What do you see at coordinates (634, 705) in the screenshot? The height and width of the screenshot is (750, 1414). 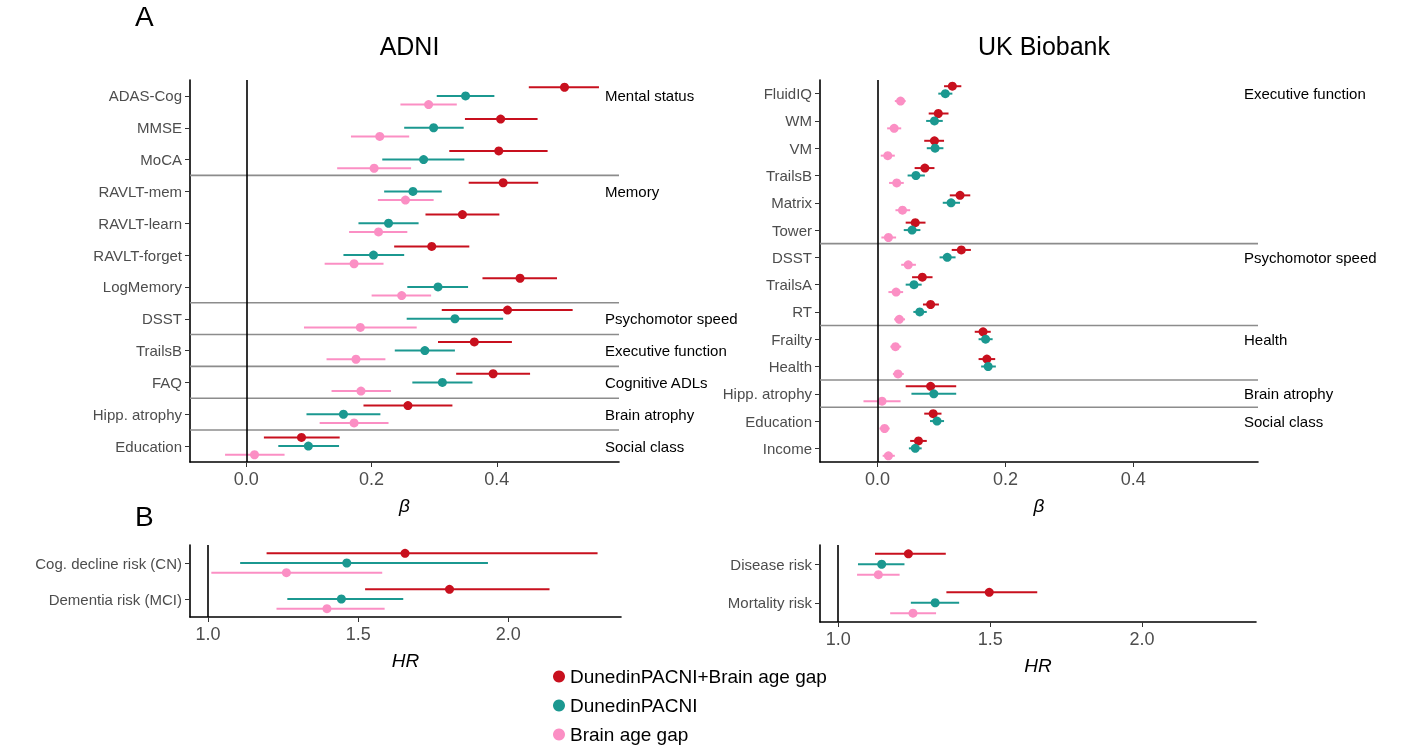 I see `legend-label: DunedinPACNI` at bounding box center [634, 705].